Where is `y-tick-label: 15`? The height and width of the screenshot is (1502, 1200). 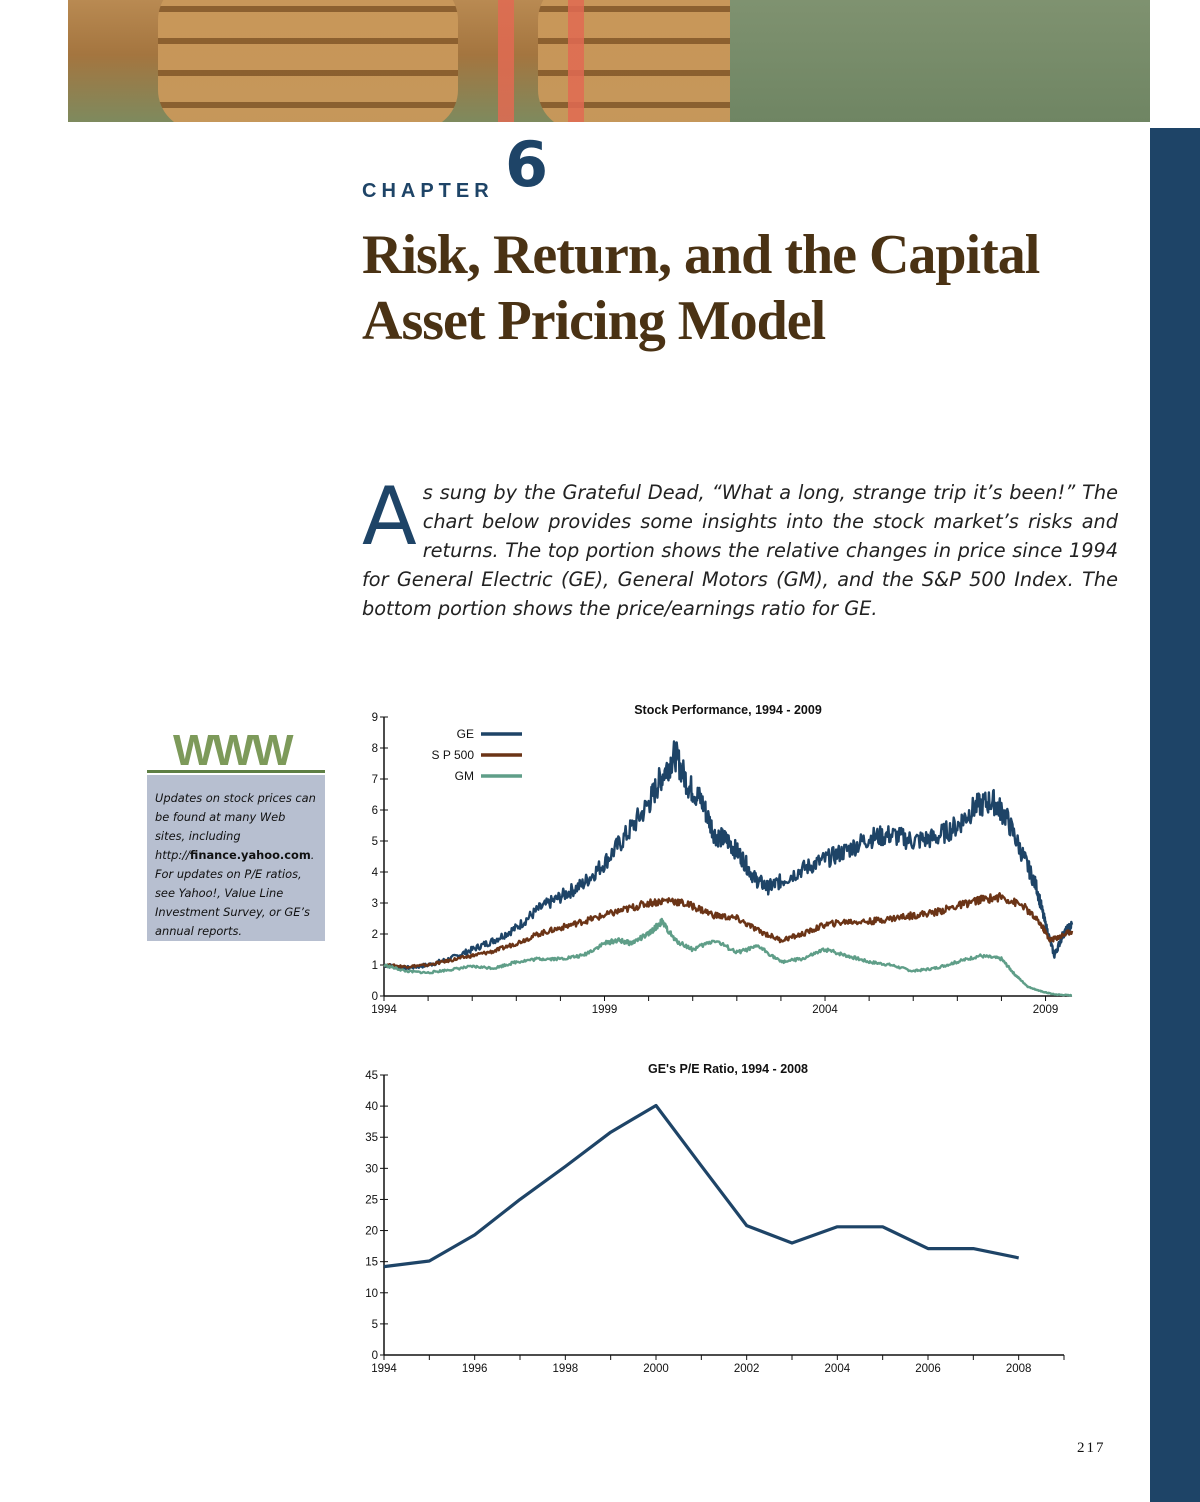 y-tick-label: 15 is located at coordinates (371, 1263).